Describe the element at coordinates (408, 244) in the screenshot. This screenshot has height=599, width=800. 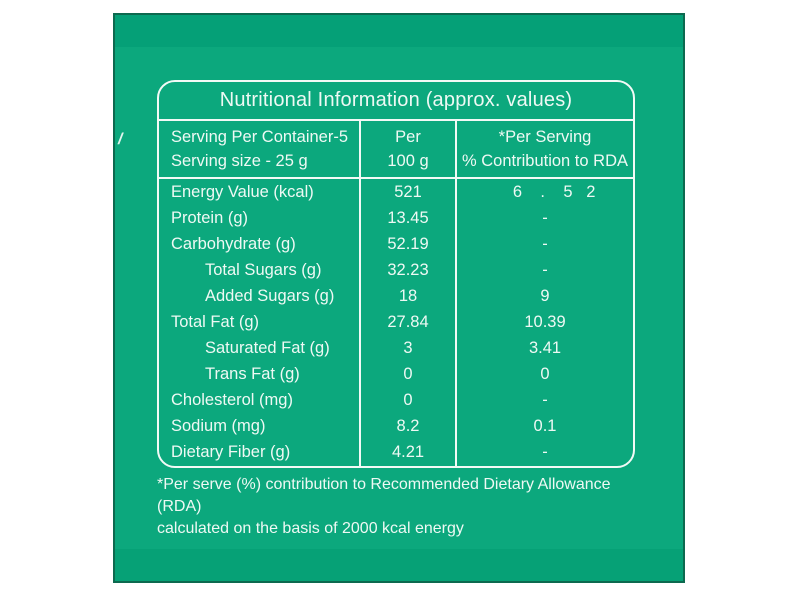
I see `nutrient-per-100g-value: 52.19` at that location.